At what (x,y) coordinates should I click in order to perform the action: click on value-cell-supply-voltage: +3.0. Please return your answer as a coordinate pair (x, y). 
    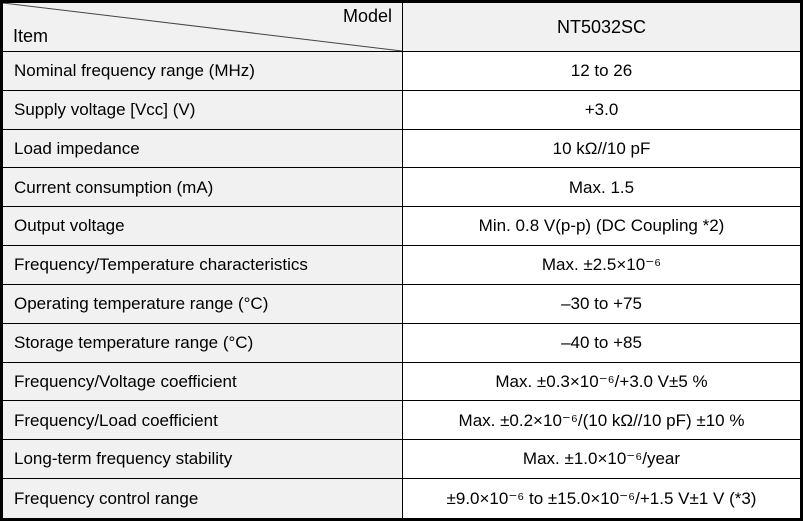
    Looking at the image, I should click on (601, 110).